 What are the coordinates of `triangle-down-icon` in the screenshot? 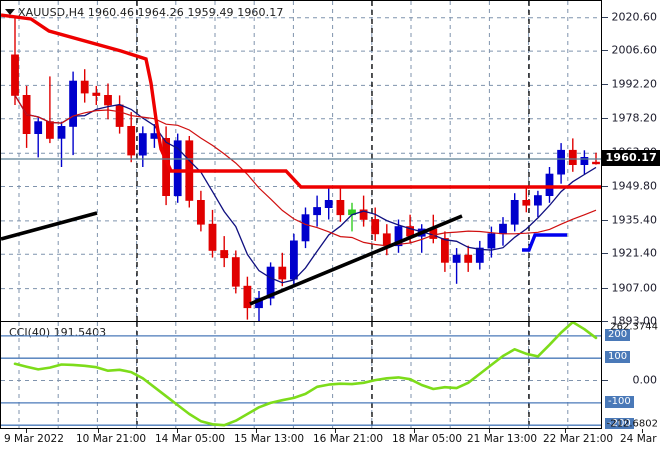 It's located at (10, 12).